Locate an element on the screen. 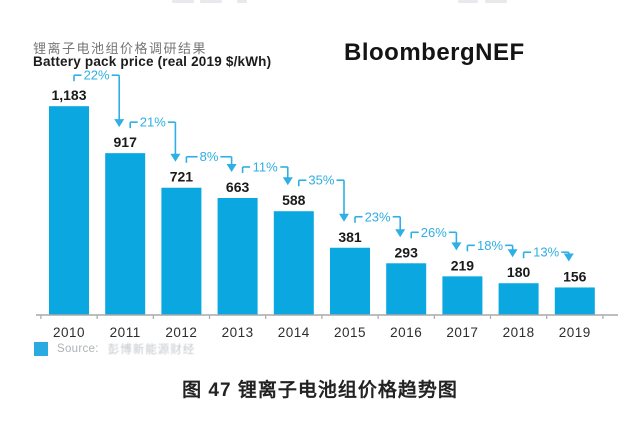 This screenshot has height=441, width=640. year-label-2014: 2014 is located at coordinates (294, 332).